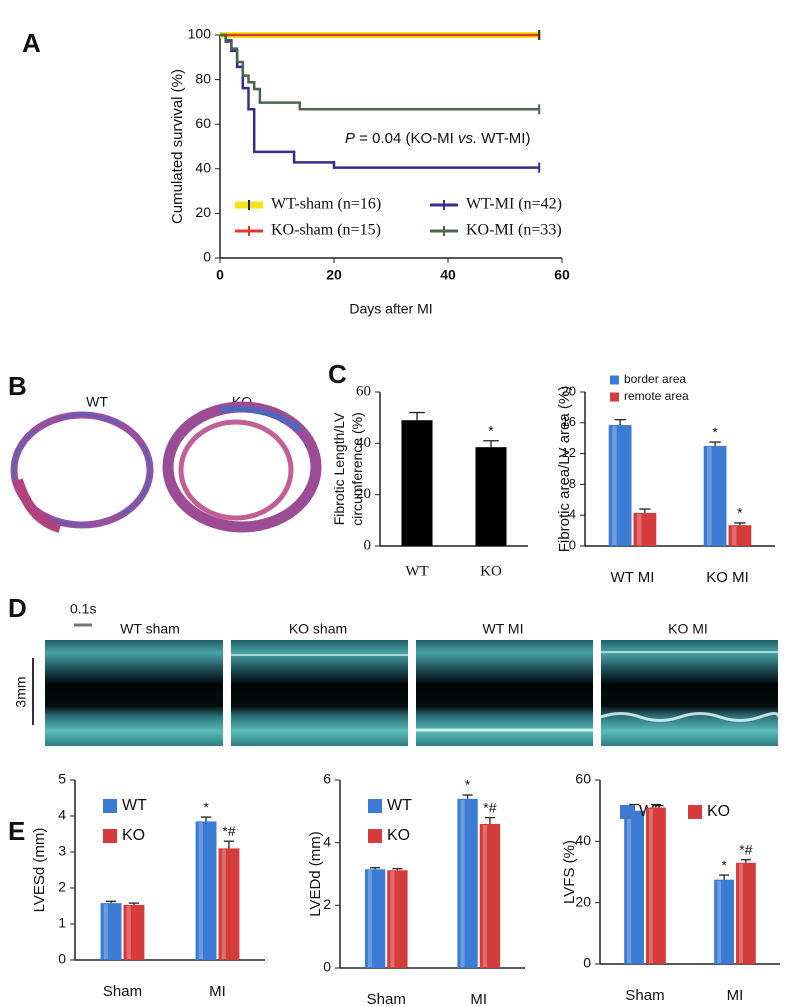  I want to click on panel-label: A, so click(31, 43).